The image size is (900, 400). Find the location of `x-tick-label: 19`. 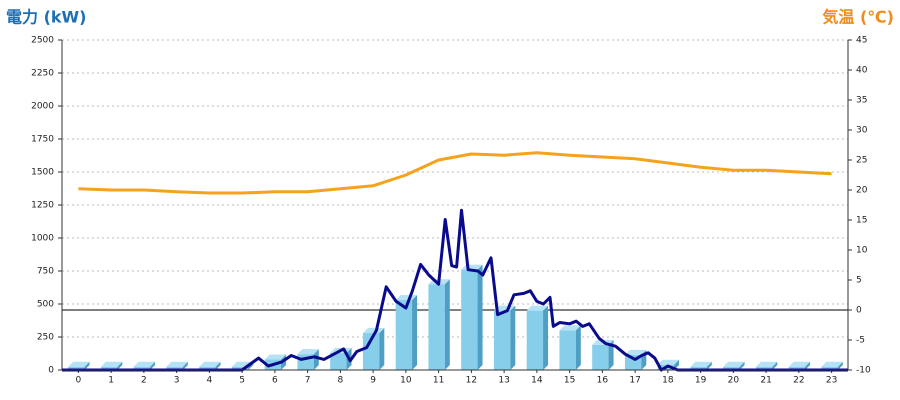

x-tick-label: 19 is located at coordinates (701, 381).